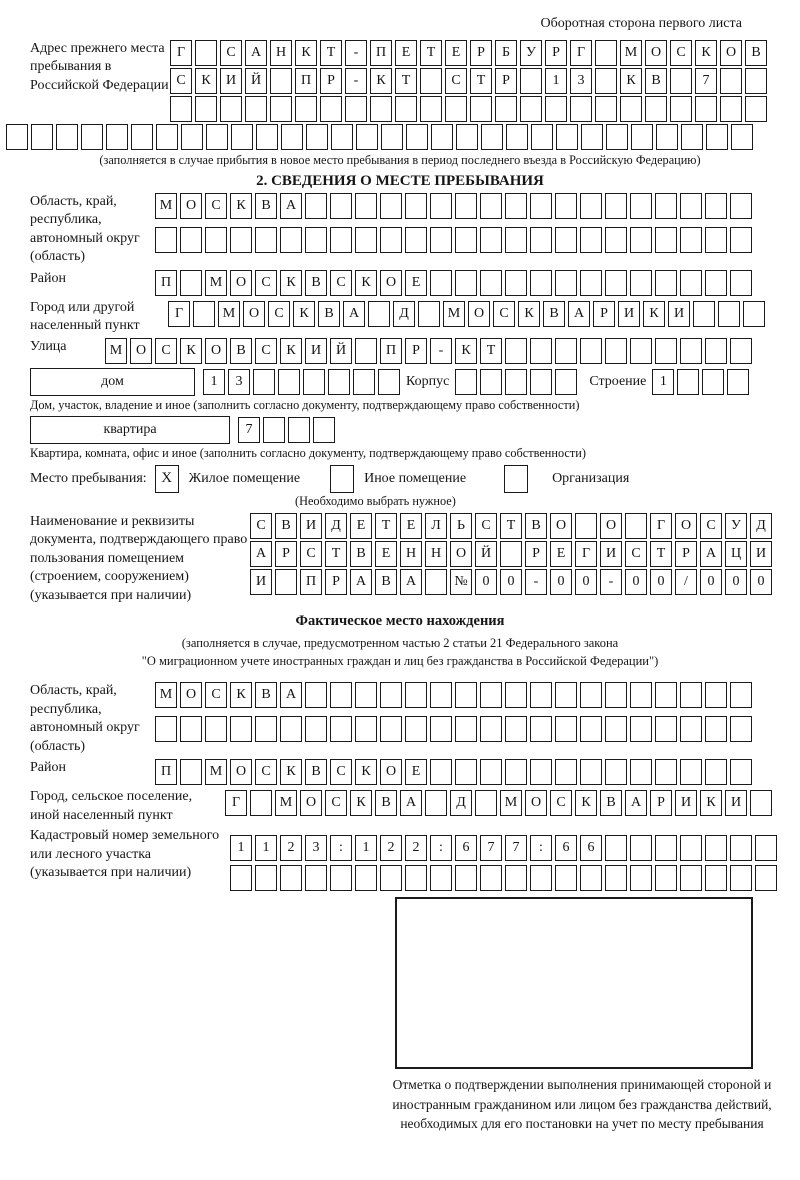 This screenshot has width=800, height=1180. Describe the element at coordinates (574, 983) in the screenshot. I see `confirmation-stamp-box` at that location.